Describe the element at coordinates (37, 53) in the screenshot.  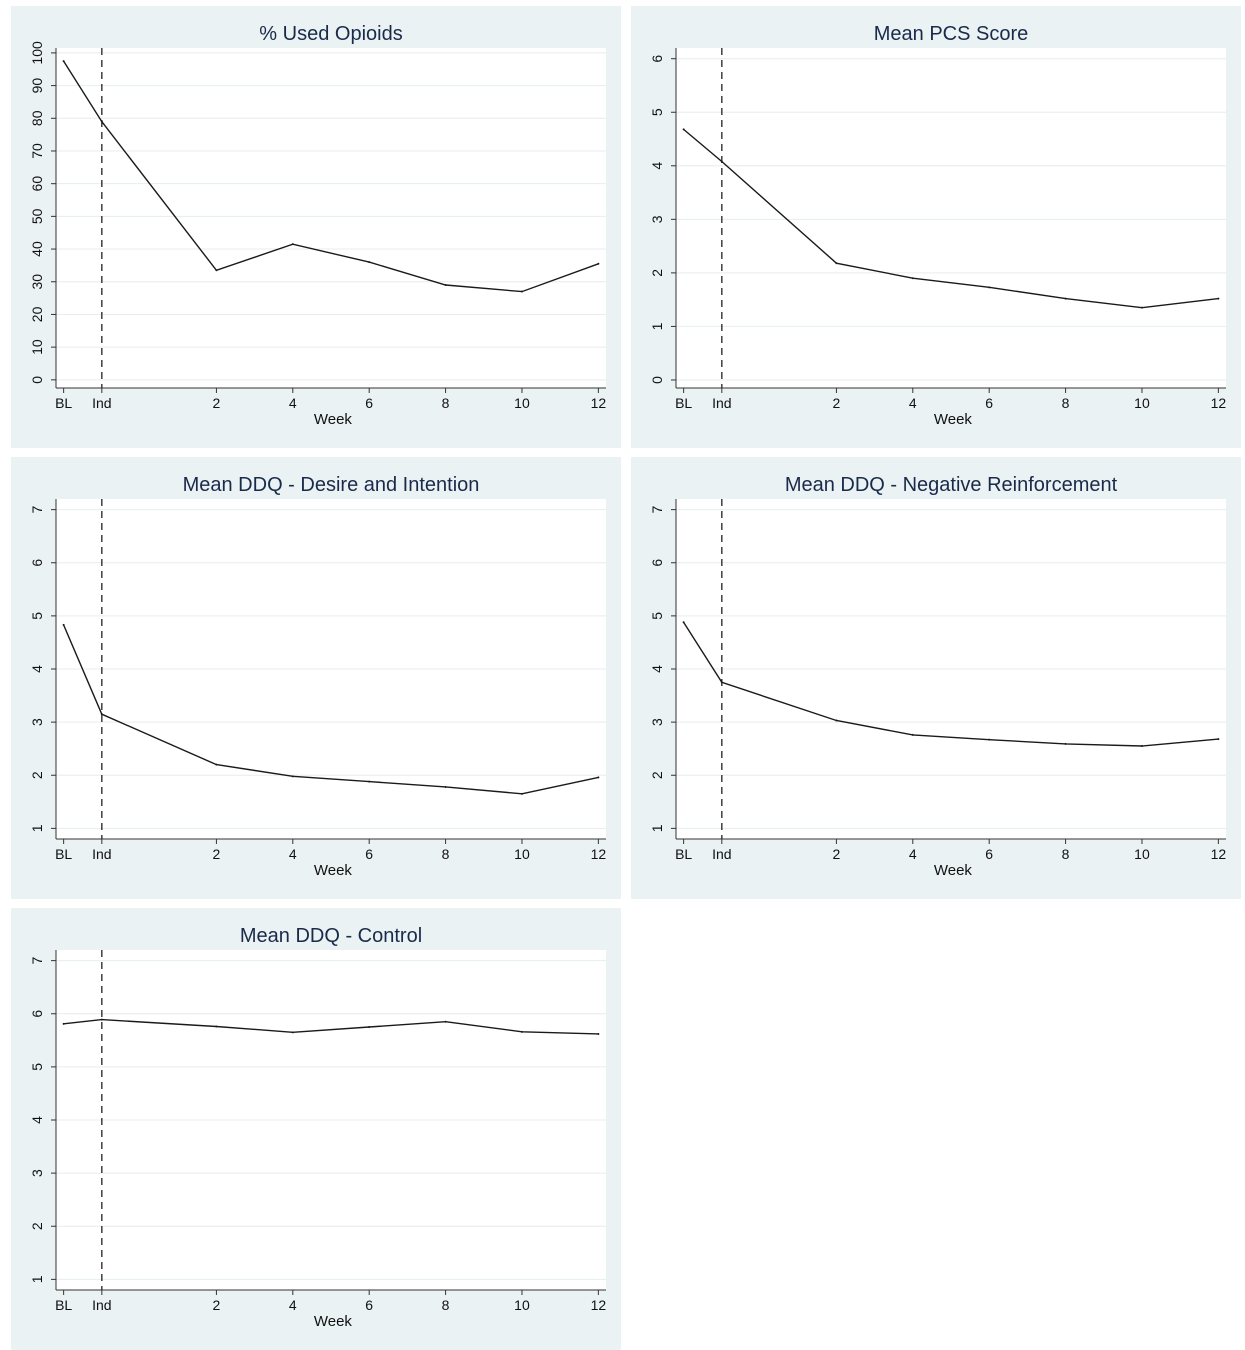
I see `y-tick-label: 100` at that location.